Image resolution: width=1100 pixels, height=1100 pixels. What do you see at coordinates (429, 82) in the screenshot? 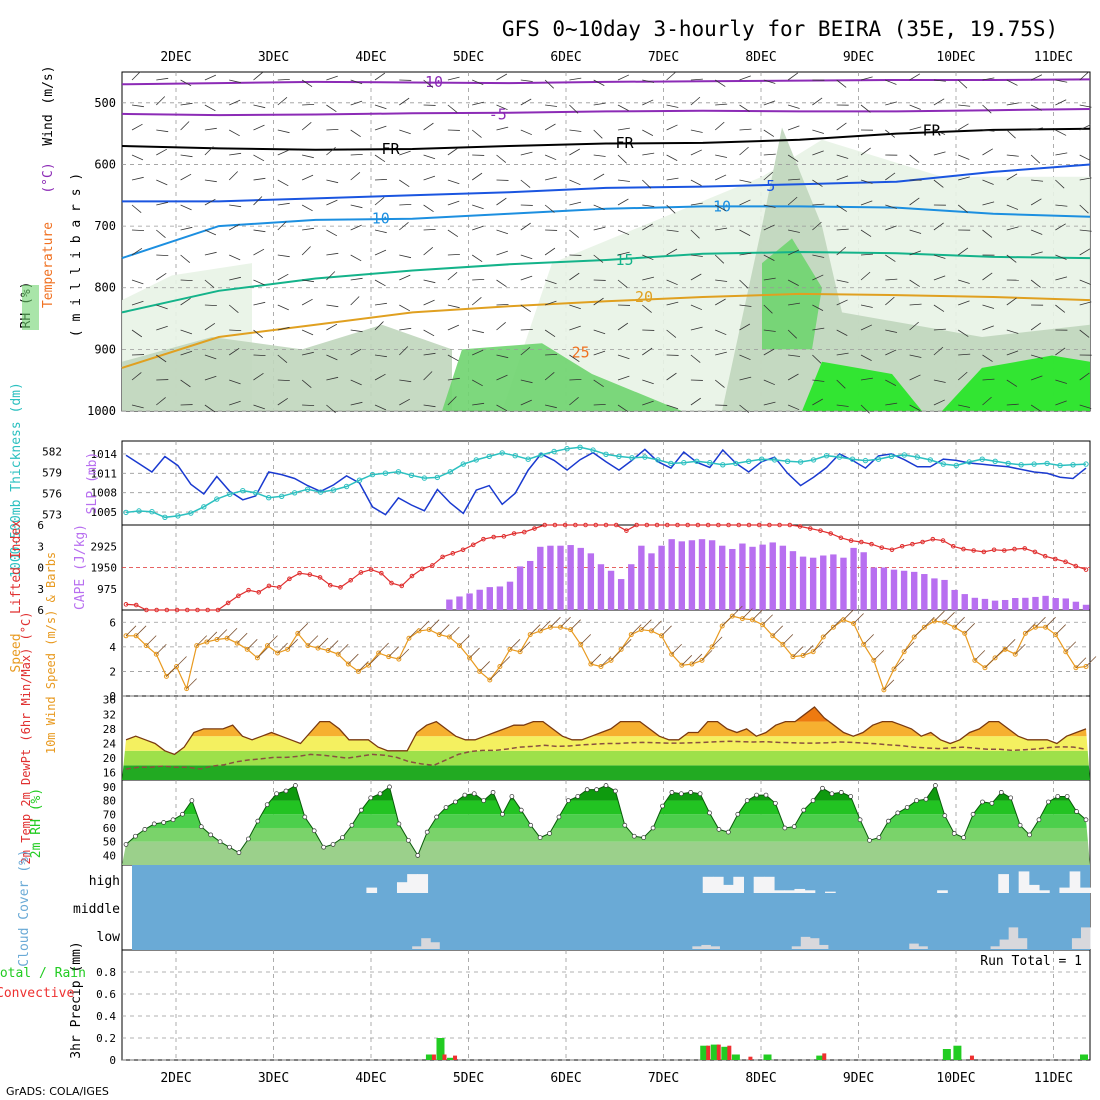
I see `isotherm-label: -10` at bounding box center [429, 82].